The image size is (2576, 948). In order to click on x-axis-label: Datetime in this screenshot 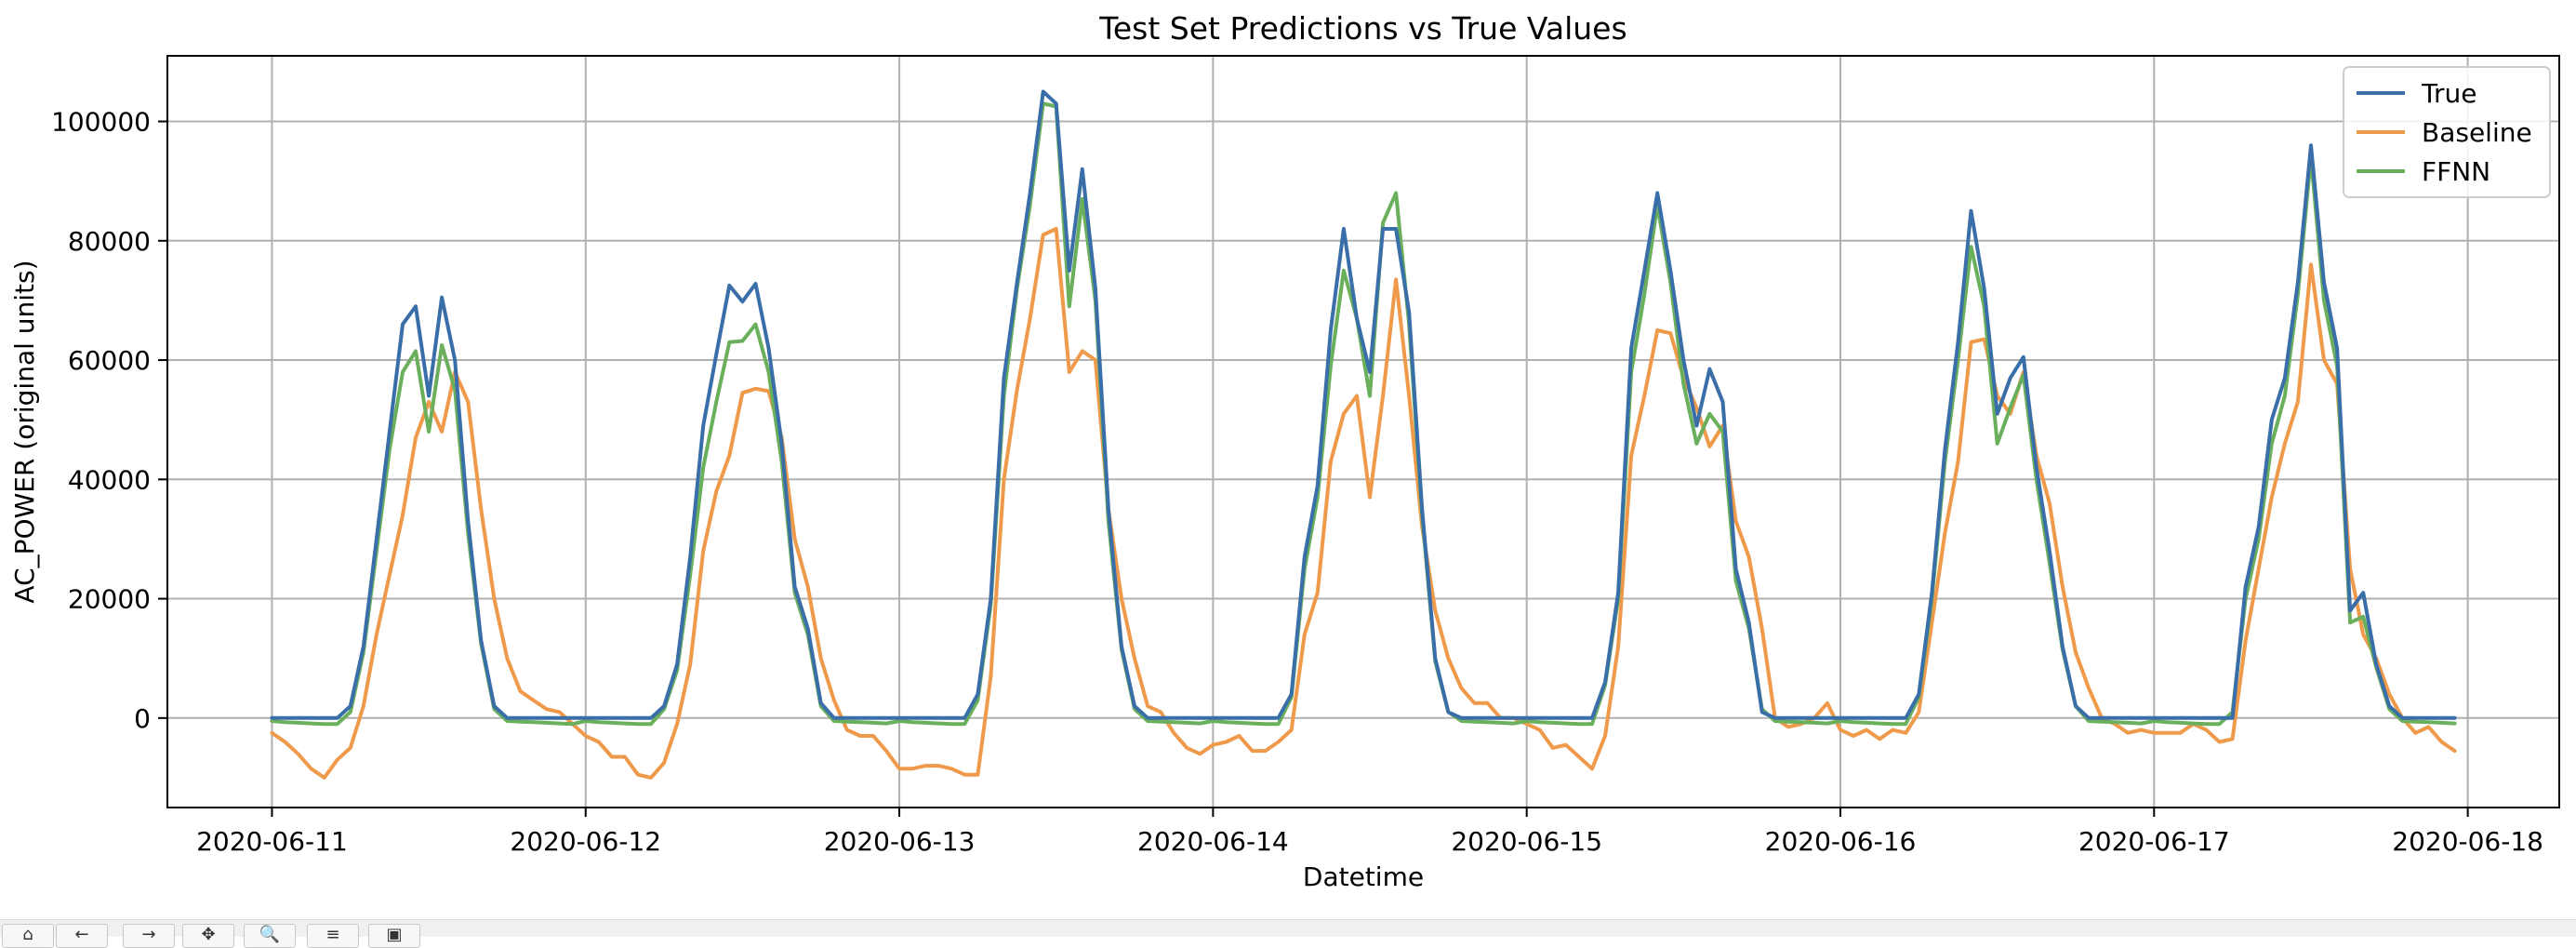, I will do `click(1363, 876)`.